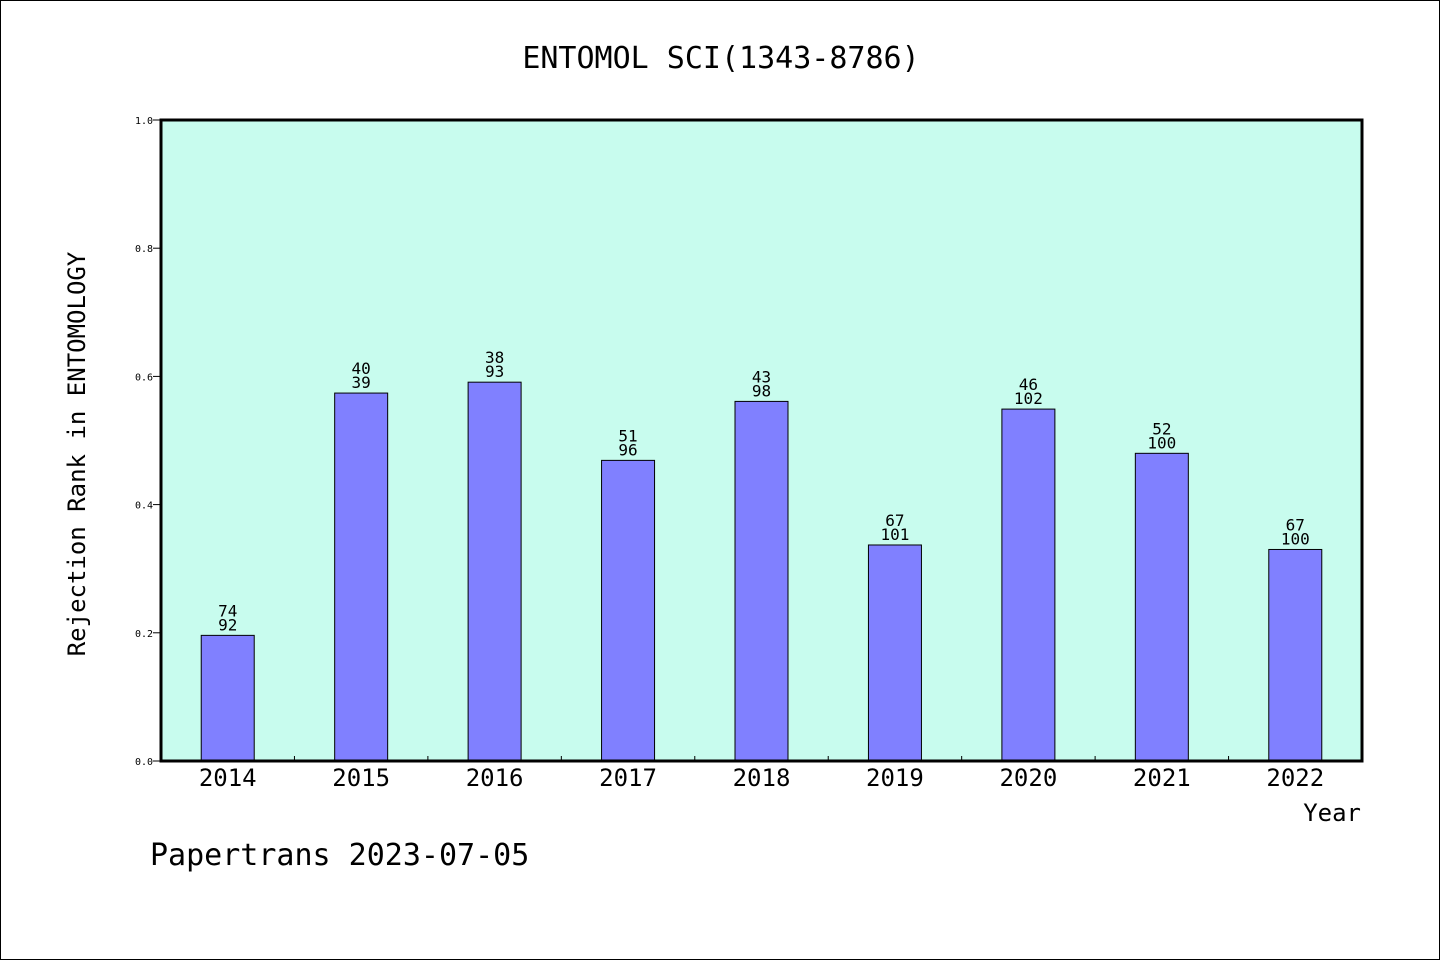 This screenshot has width=1440, height=961. Describe the element at coordinates (144, 634) in the screenshot. I see `y-tick-label-1: 0.2` at that location.